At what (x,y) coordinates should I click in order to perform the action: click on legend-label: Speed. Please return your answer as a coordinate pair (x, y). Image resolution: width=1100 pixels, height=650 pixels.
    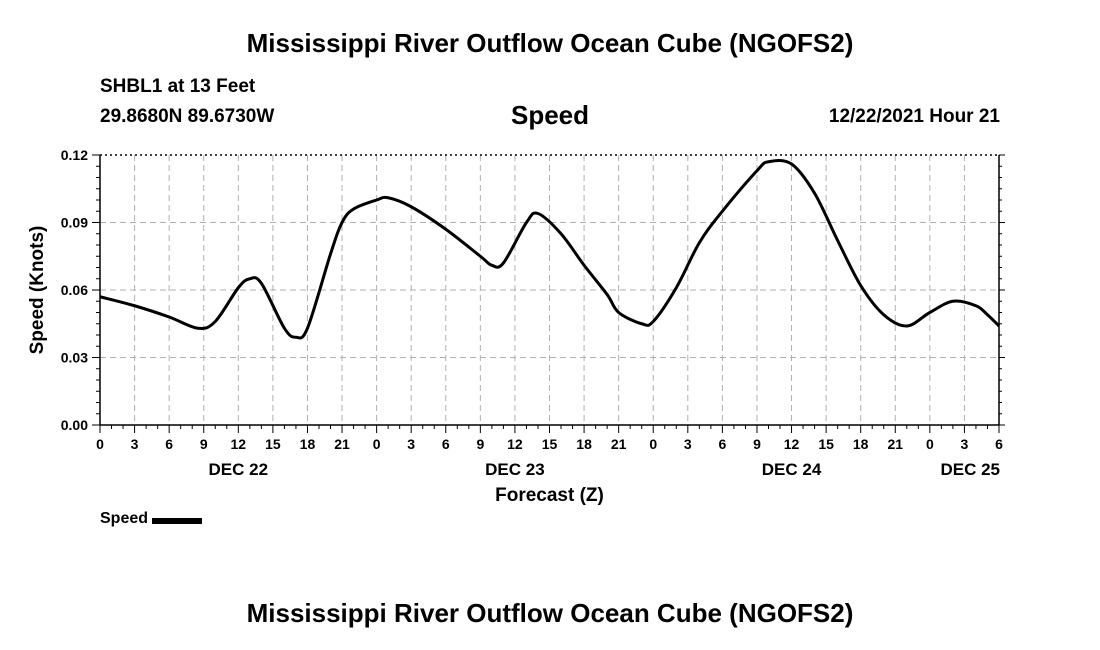
    Looking at the image, I should click on (124, 518).